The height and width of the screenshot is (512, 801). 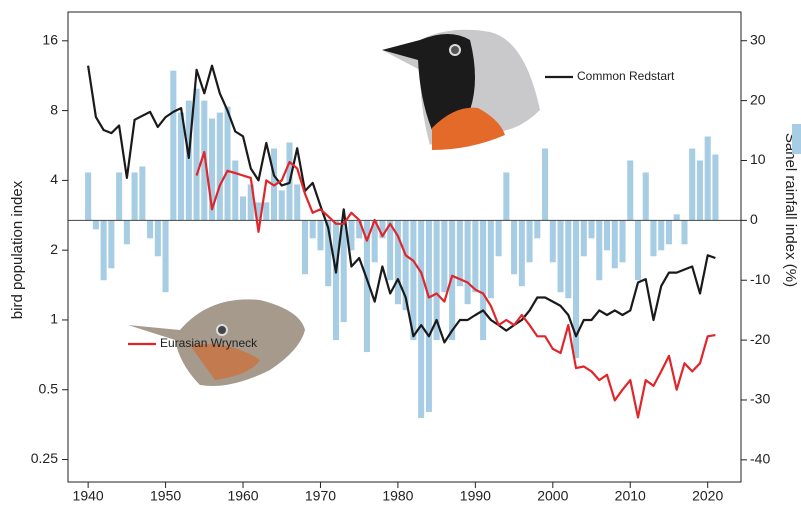 I want to click on y-tick-label: 8, so click(x=54, y=109).